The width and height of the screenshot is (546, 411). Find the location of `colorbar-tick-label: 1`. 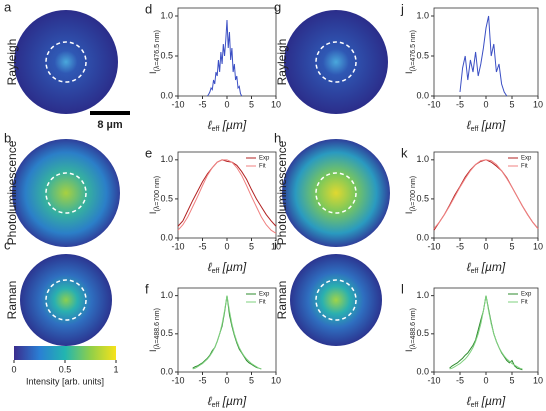

colorbar-tick-label: 1 is located at coordinates (115, 369).